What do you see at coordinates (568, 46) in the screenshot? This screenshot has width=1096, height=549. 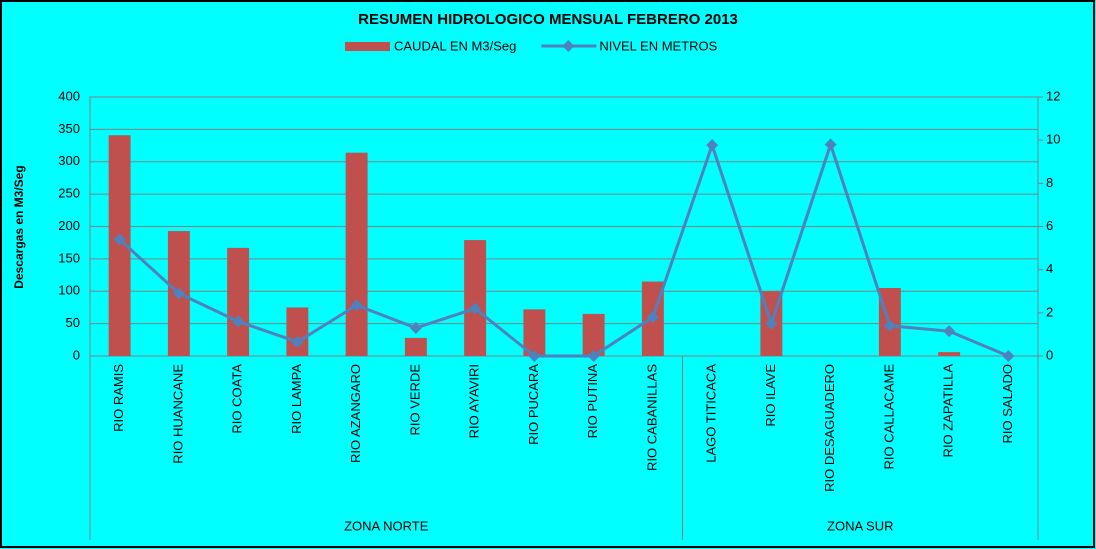 I see `legend-marker` at bounding box center [568, 46].